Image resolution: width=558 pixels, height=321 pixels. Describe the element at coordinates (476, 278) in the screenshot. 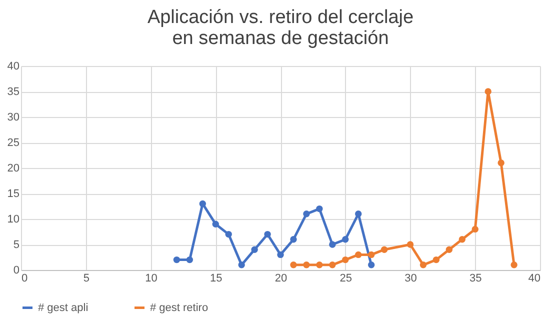

I see `x-tick-label: 35` at that location.